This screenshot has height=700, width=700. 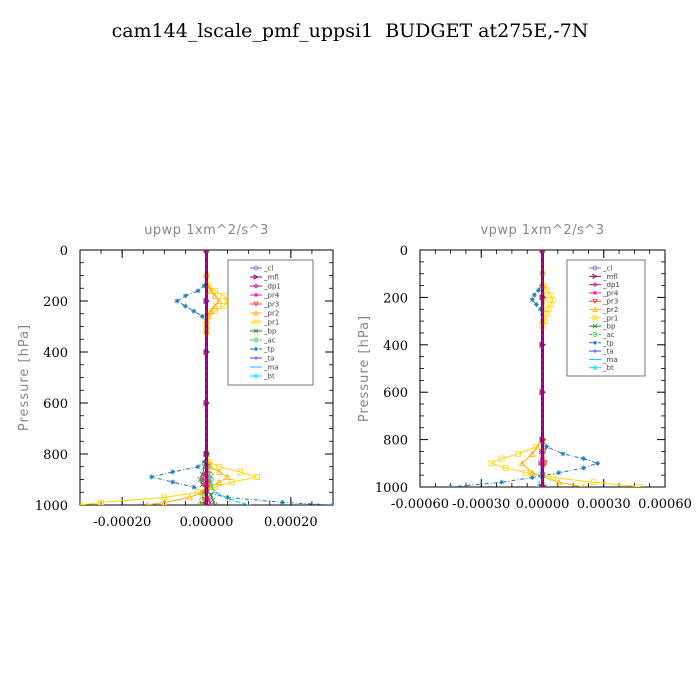 What do you see at coordinates (215, 503) in the screenshot?
I see `series-point-bp` at bounding box center [215, 503].